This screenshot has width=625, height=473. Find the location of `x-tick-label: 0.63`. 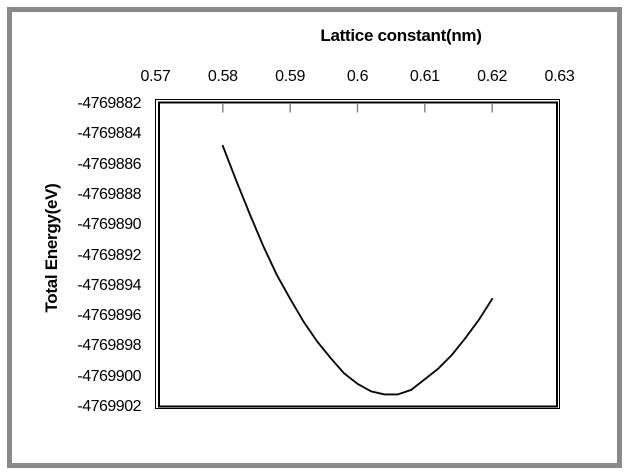

x-tick-label: 0.63 is located at coordinates (559, 76).